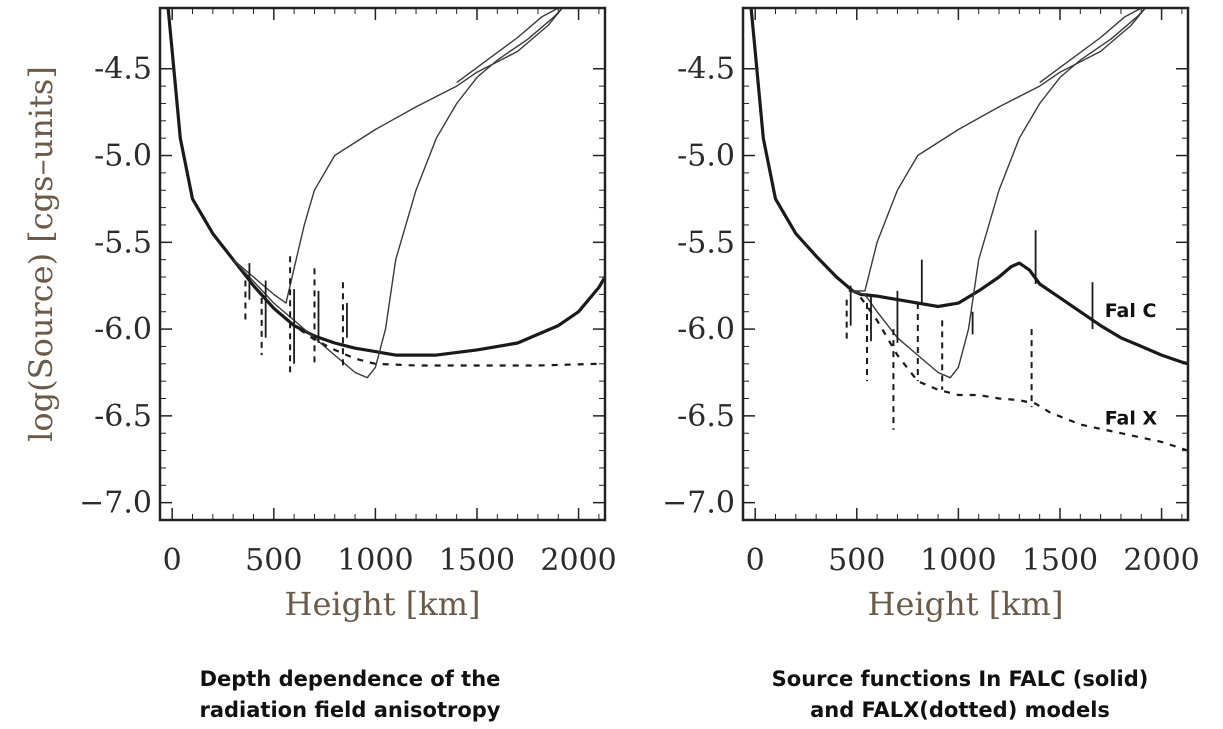  I want to click on left-caption-line-1: Depth dependence of the, so click(350, 679).